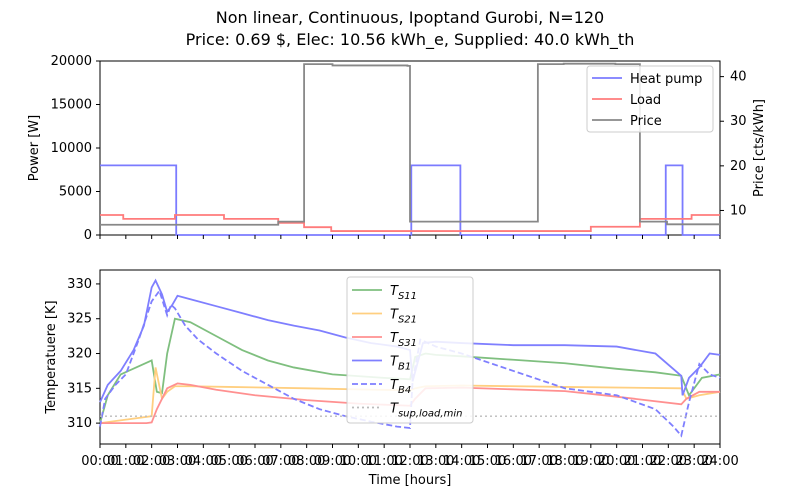  I want to click on top-legend: Heat pump Load Price, so click(650, 99).